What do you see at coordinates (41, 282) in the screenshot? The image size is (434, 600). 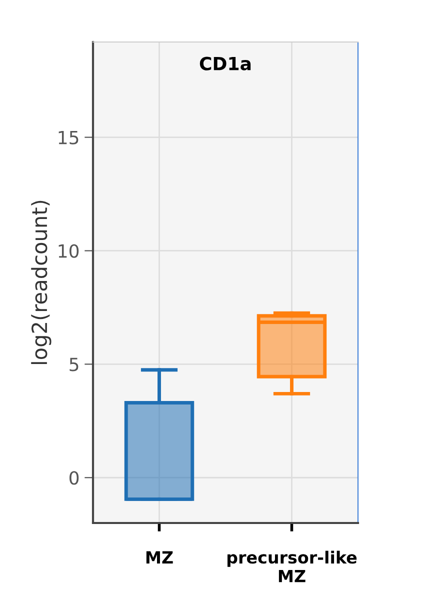 I see `y-axis-title: log2(readcount)` at bounding box center [41, 282].